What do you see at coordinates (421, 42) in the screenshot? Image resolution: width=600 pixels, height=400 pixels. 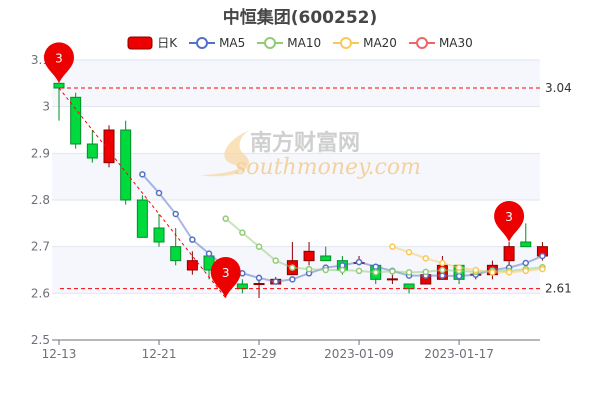 I see `legend-ma30-icon` at bounding box center [421, 42].